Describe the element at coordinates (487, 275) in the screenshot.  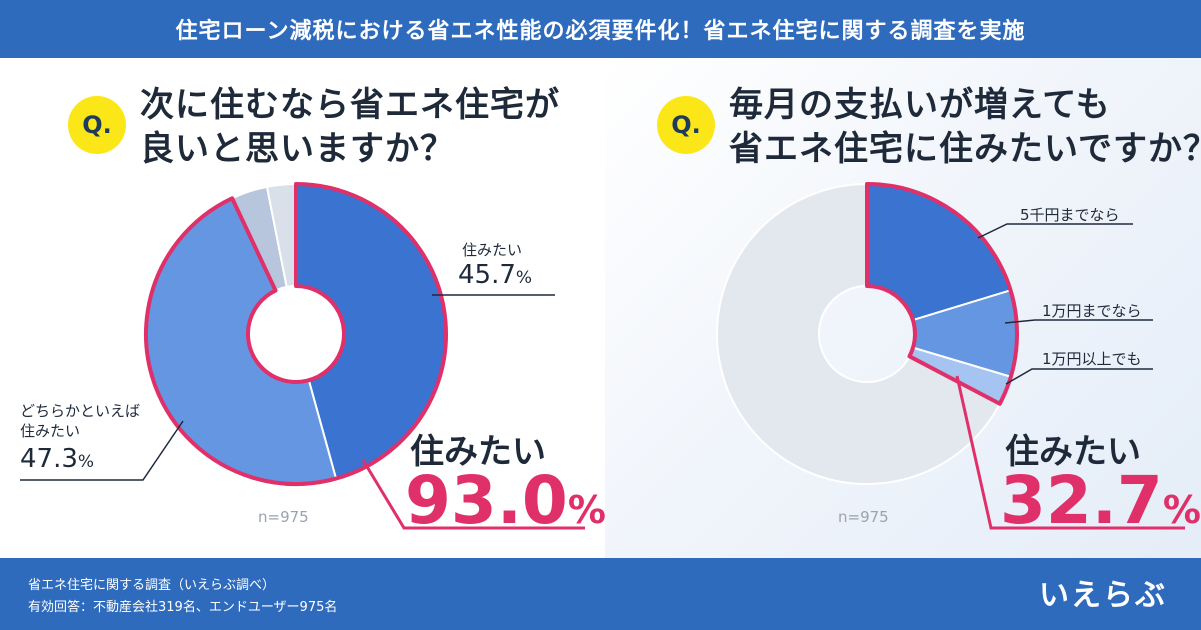
I see `left-label-a-value: 45.7` at that location.